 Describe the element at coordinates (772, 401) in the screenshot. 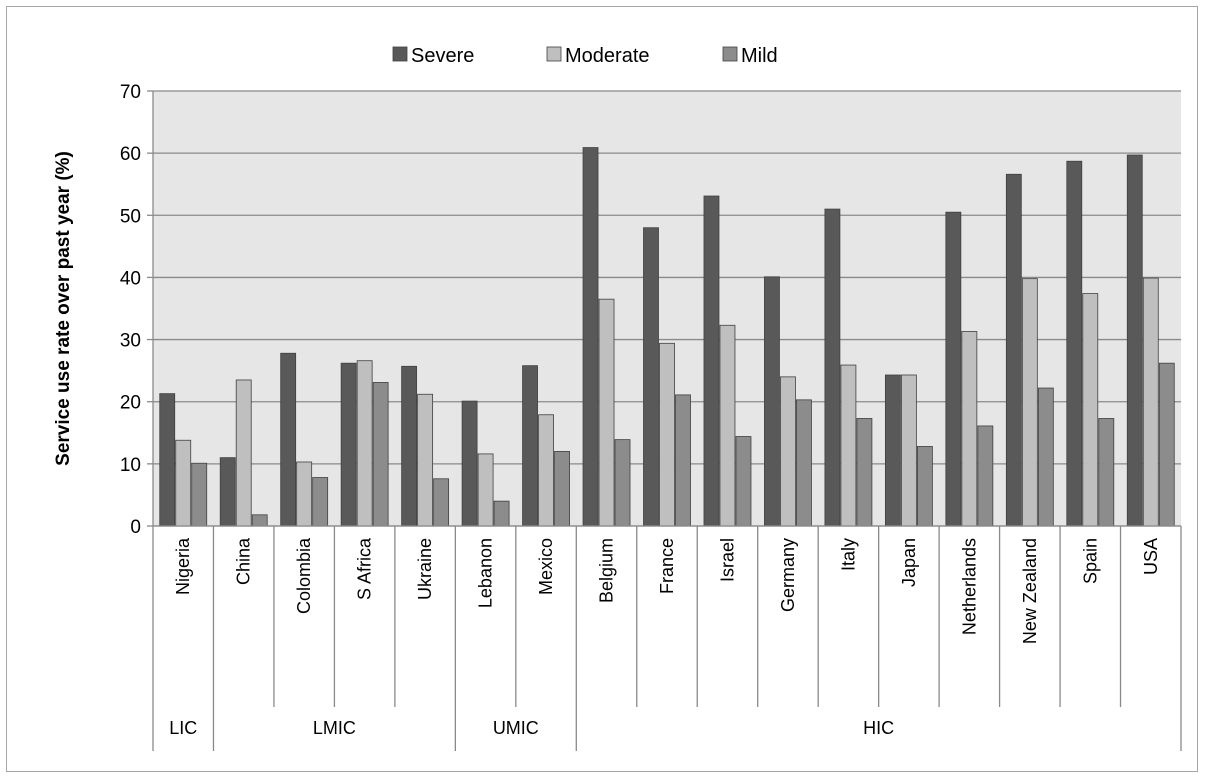

I see `bar-severe-germany` at that location.